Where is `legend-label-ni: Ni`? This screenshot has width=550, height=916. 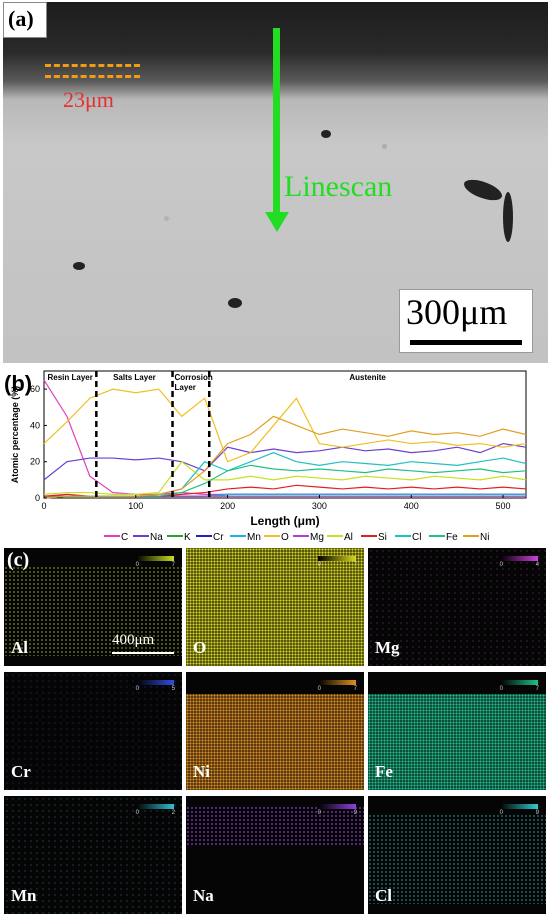 legend-label-ni: Ni is located at coordinates (484, 537).